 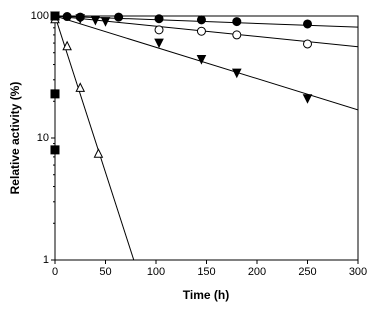 What do you see at coordinates (206, 295) in the screenshot?
I see `x-axis-title: Time (h)` at bounding box center [206, 295].